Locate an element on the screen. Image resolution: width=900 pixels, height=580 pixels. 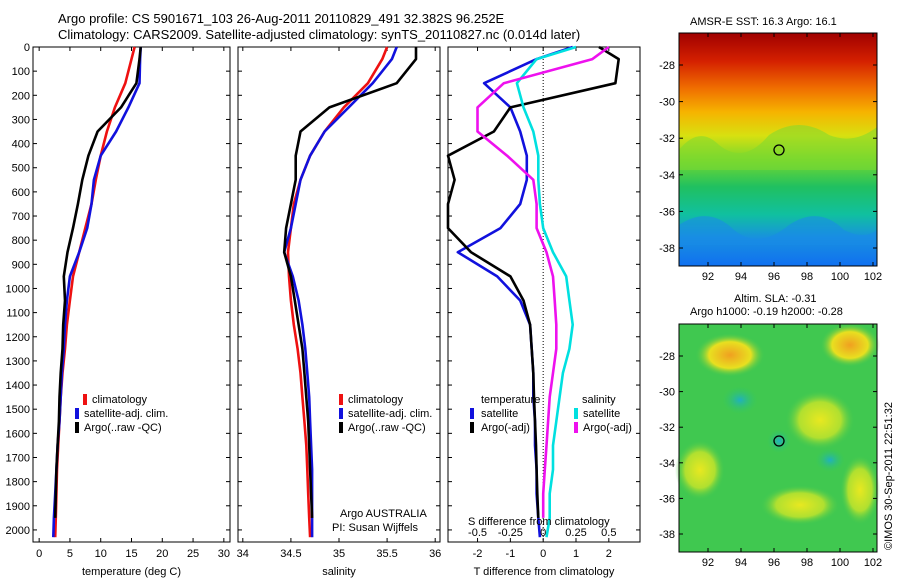
y-tick-label: 400 is located at coordinates (21, 145).